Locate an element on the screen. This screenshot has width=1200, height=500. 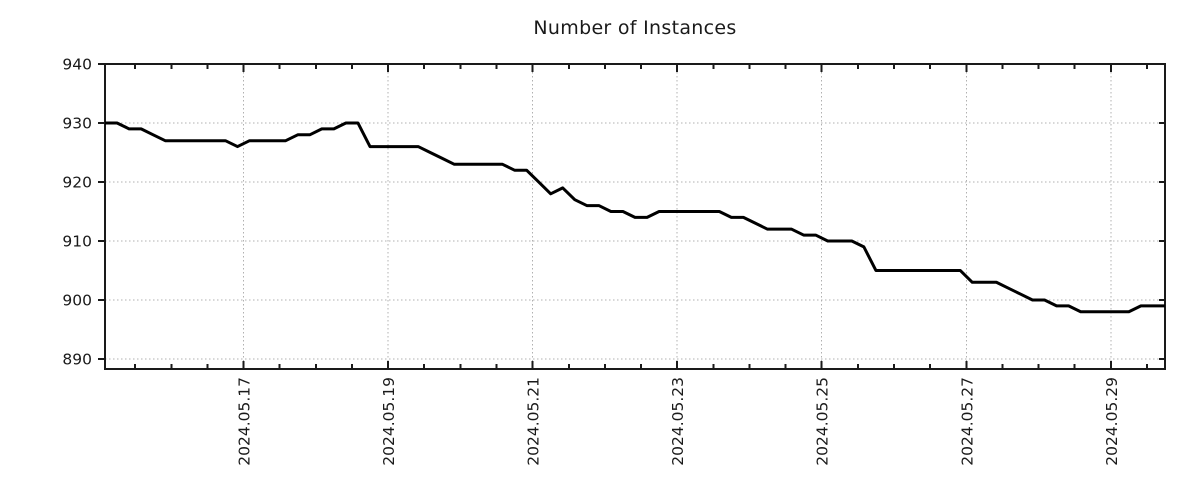
chart-title: Number of Instances is located at coordinates (635, 28).